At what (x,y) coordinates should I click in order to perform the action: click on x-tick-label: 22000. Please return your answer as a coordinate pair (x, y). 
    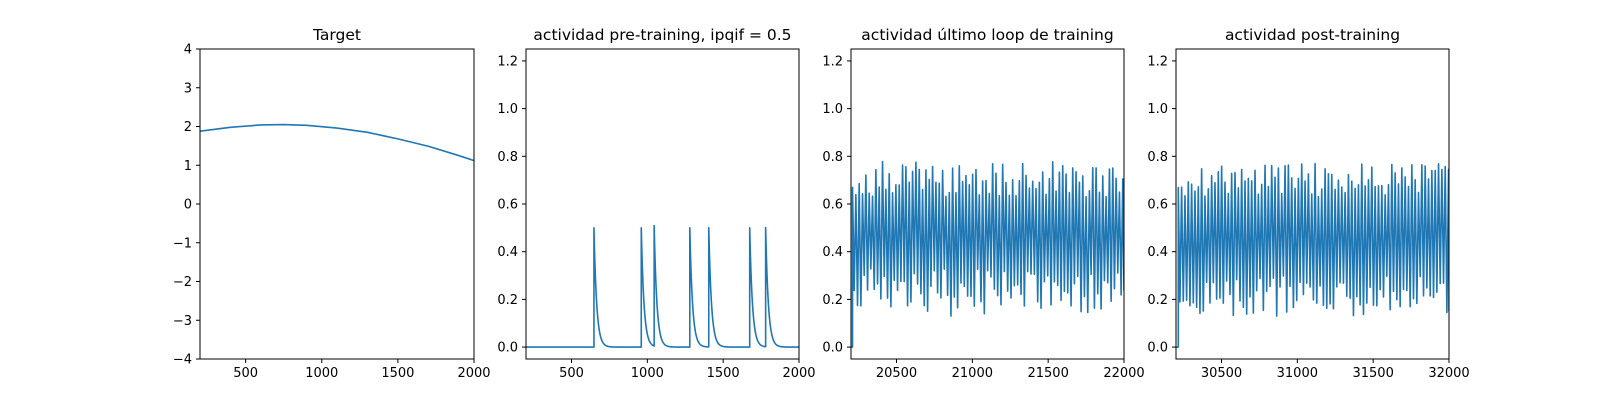
    Looking at the image, I should click on (1123, 373).